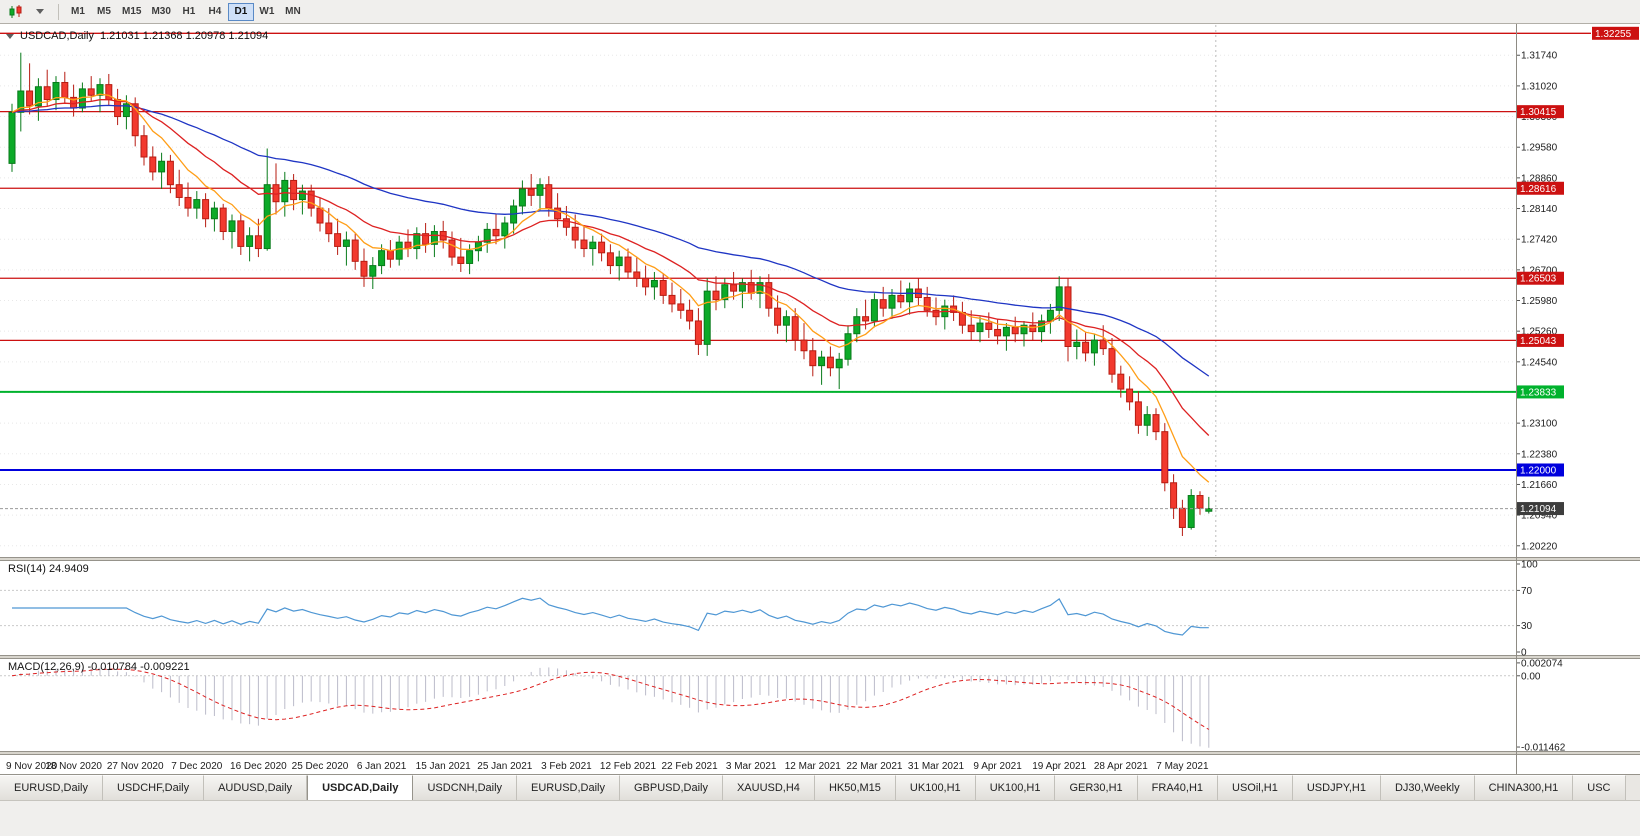  I want to click on price-badge-label: 1.26503, so click(1538, 279).